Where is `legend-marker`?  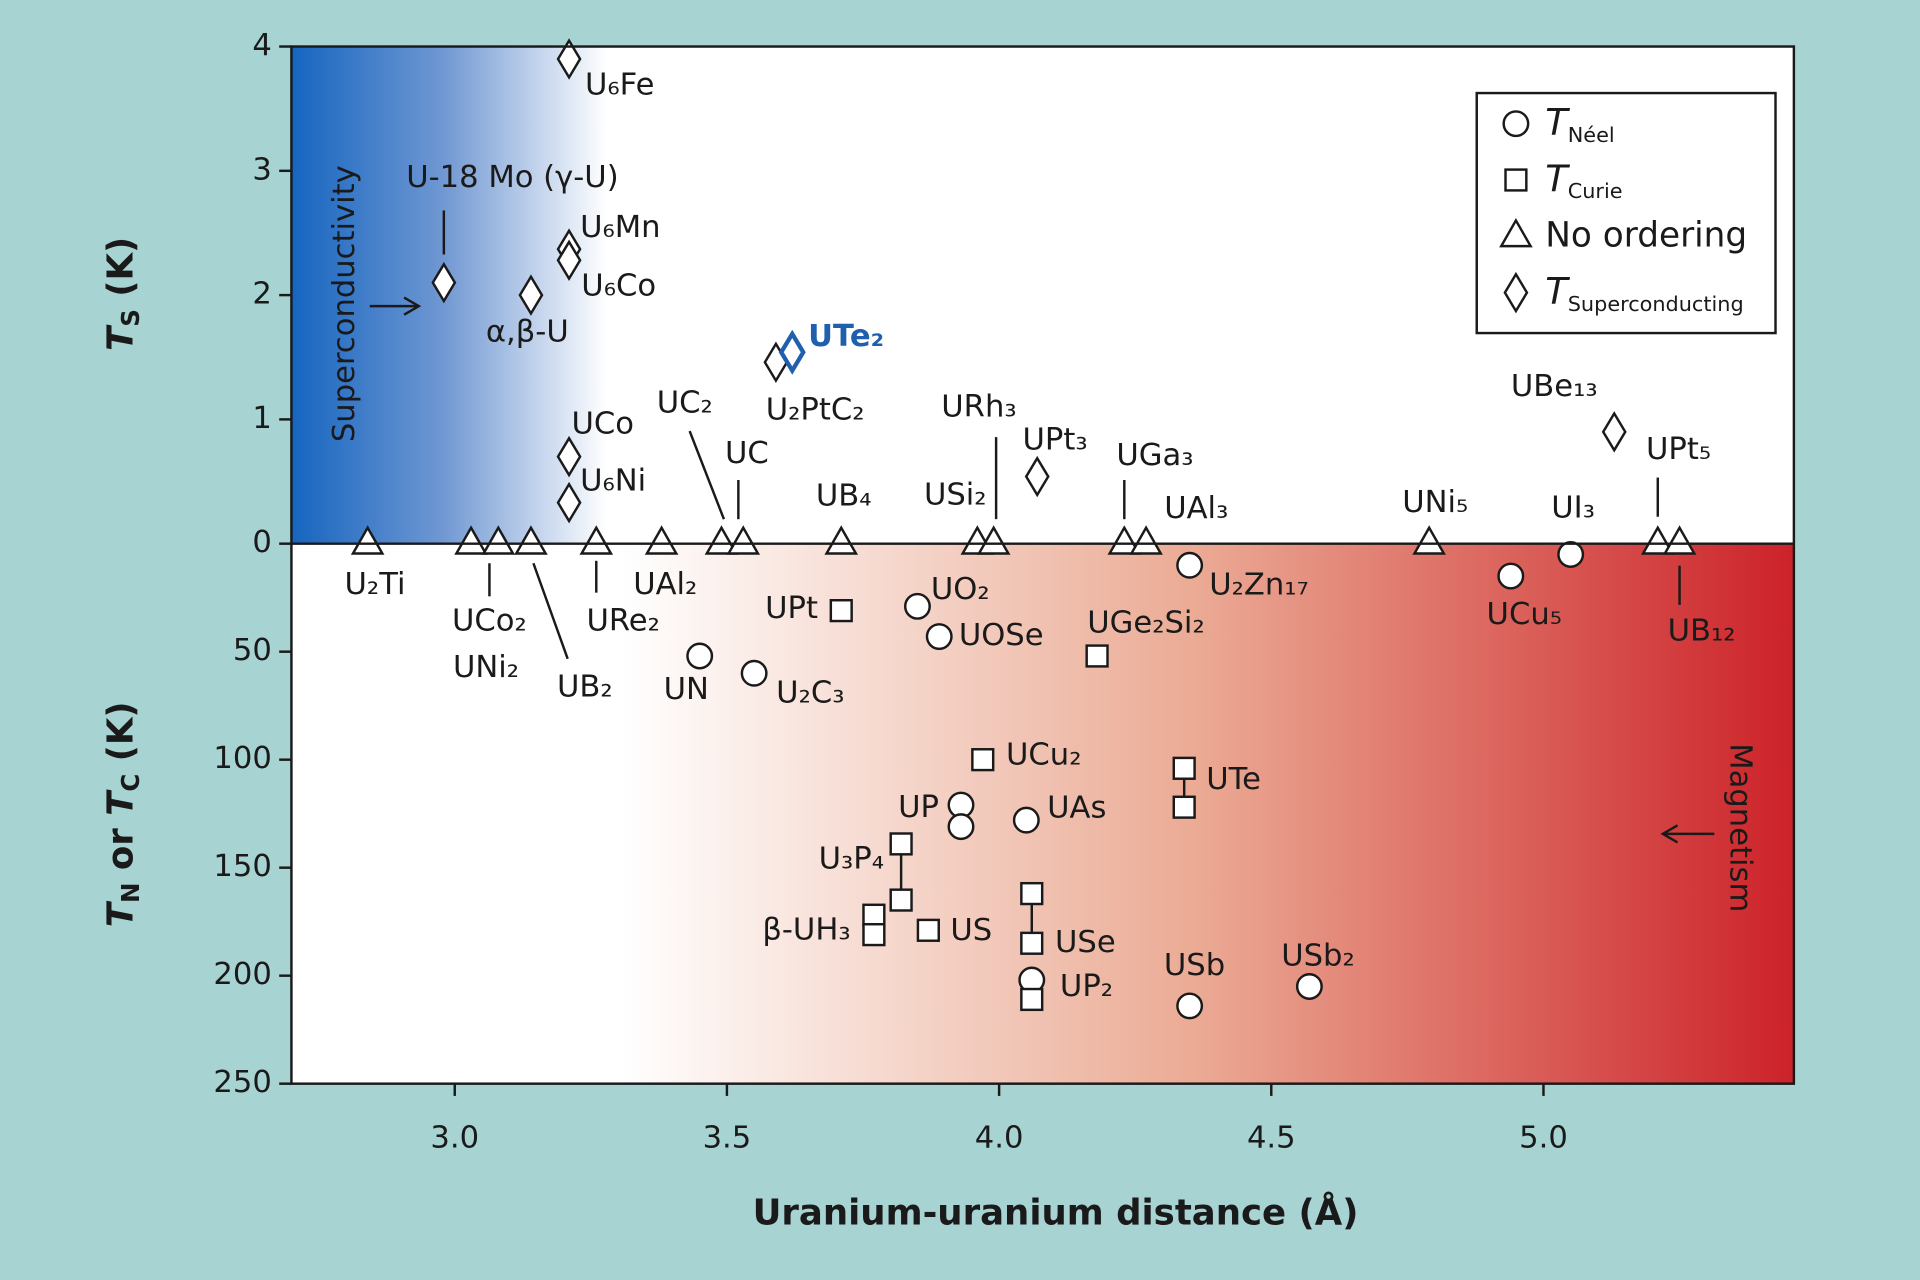 legend-marker is located at coordinates (1516, 232).